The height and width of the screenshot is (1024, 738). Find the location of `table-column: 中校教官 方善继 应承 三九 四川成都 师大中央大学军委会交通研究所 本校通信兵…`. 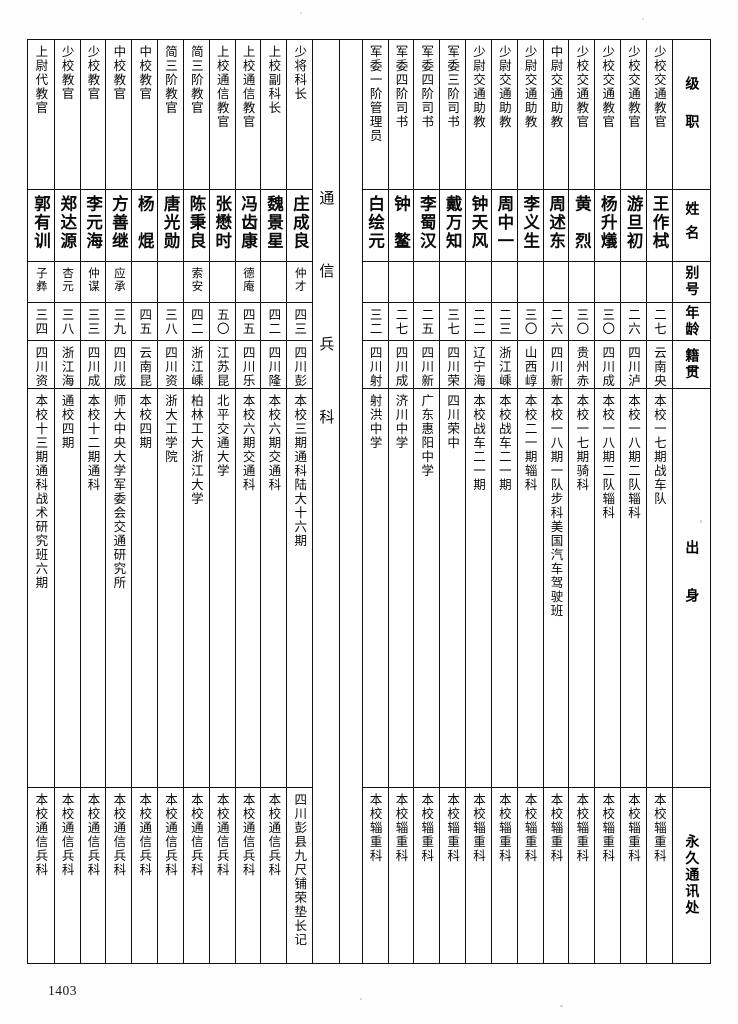

table-column: 中校教官 方善继 应承 三九 四川成都 师大中央大学军委会交通研究所 本校通信兵… is located at coordinates (118, 501).